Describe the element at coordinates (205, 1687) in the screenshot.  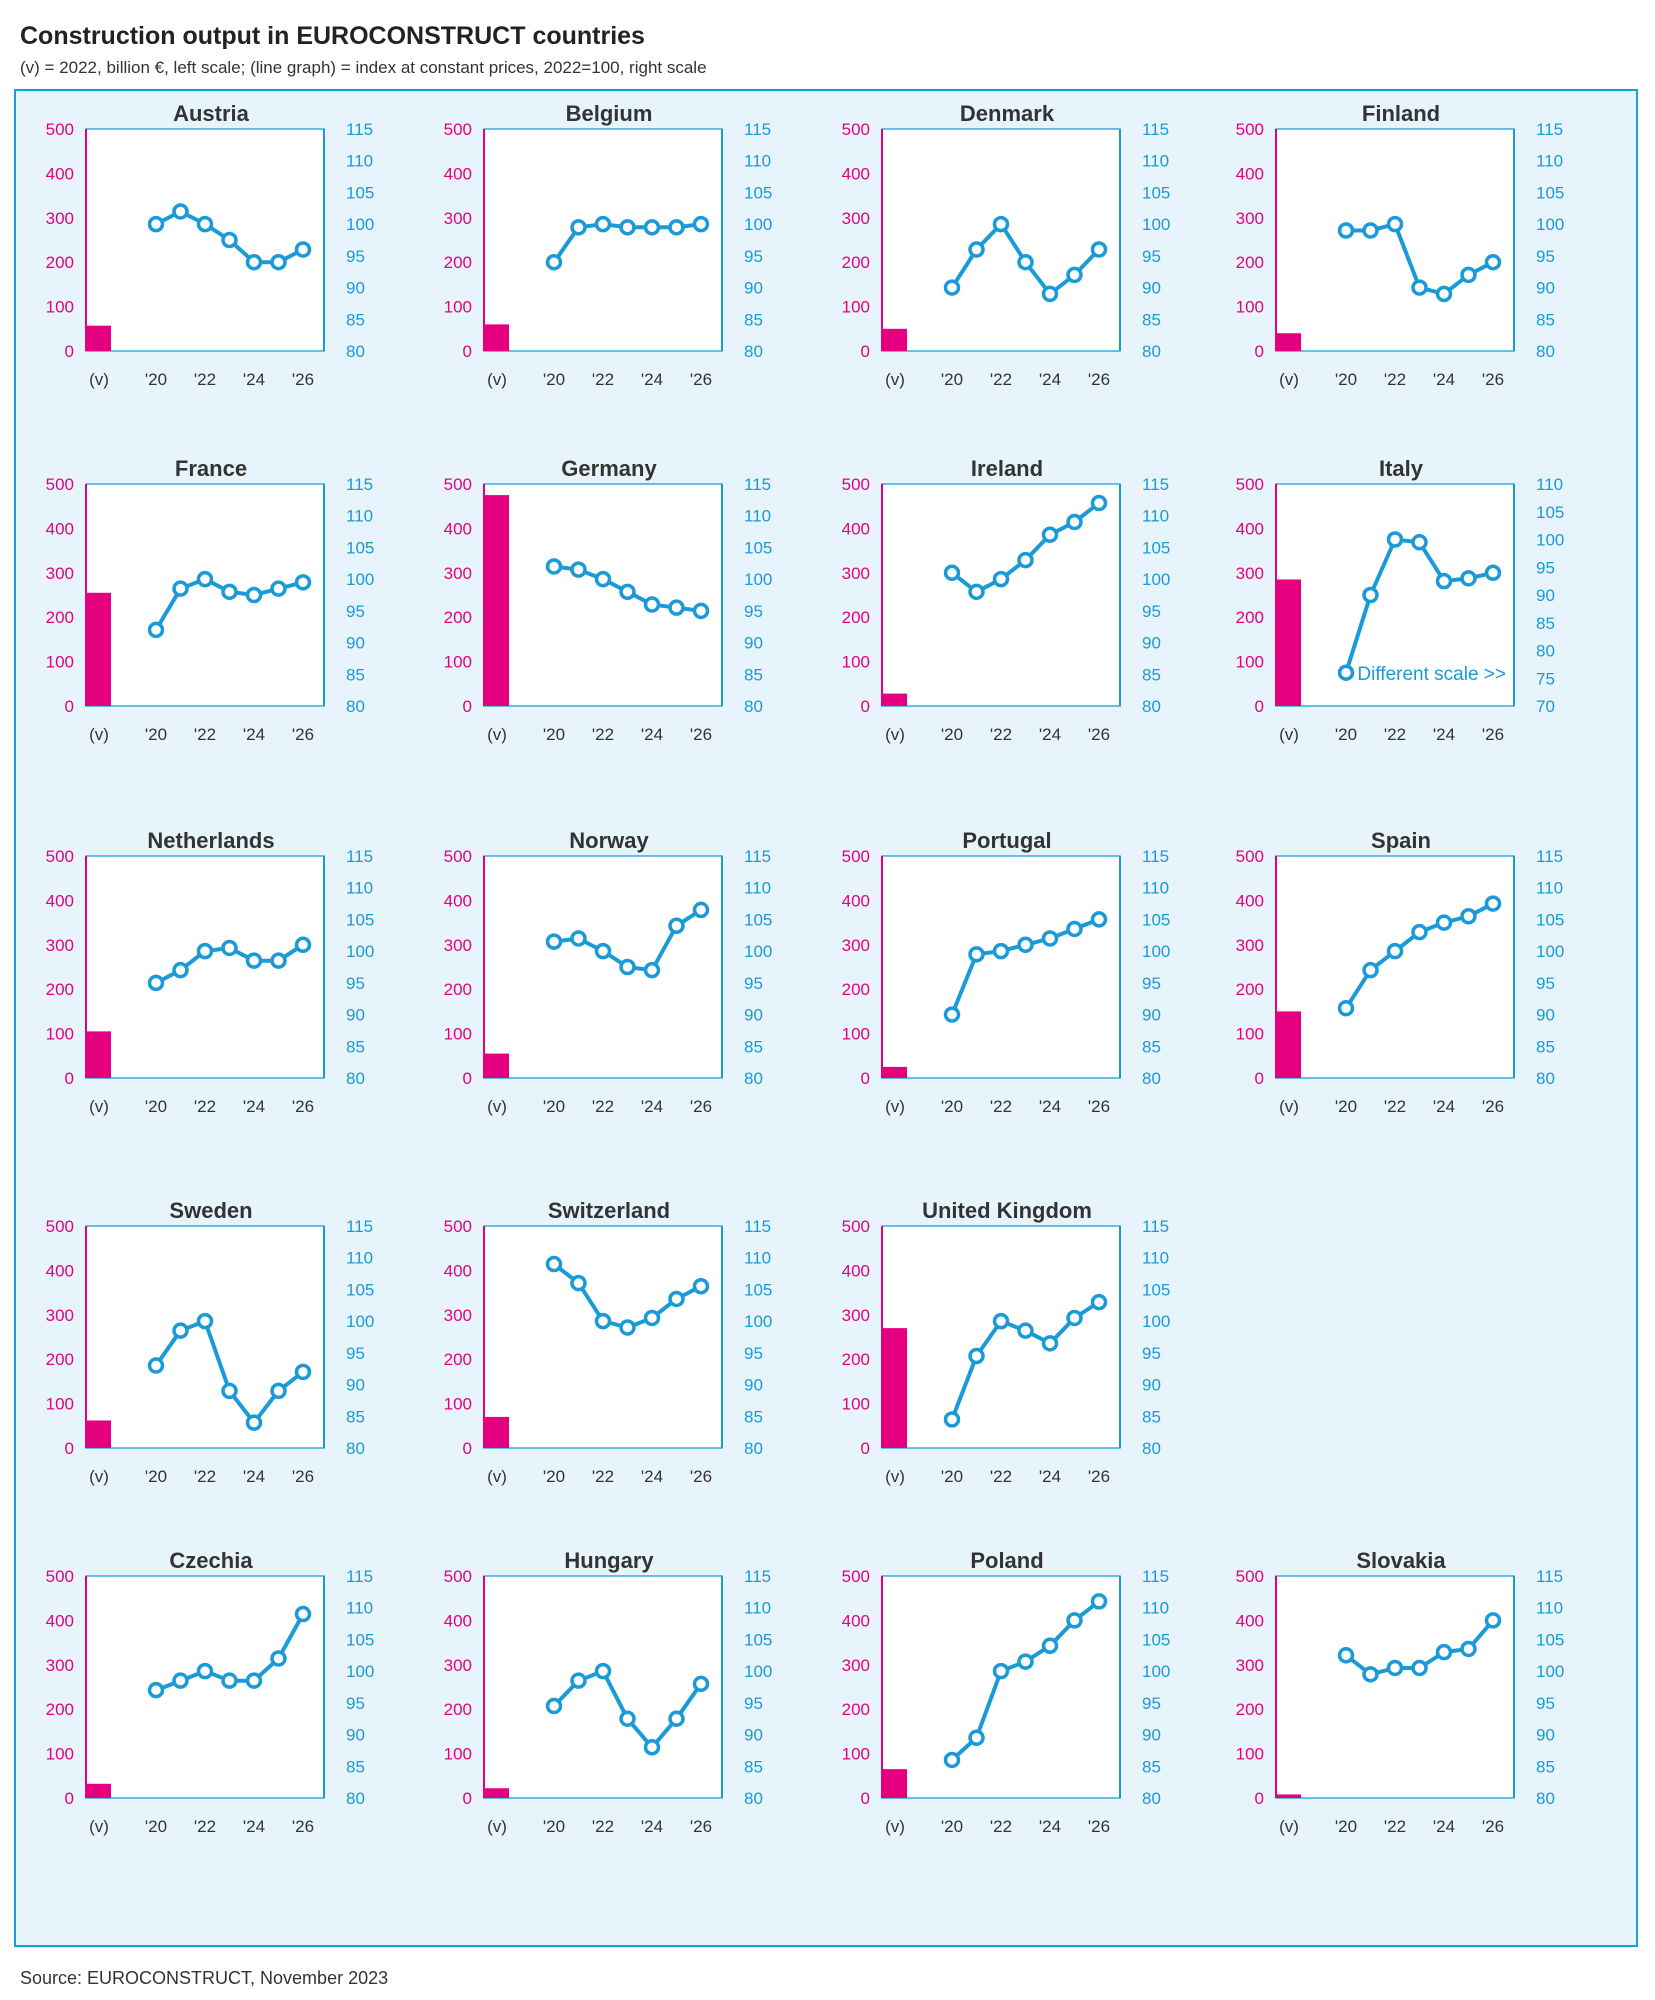
I see `plot-area-czechia` at that location.